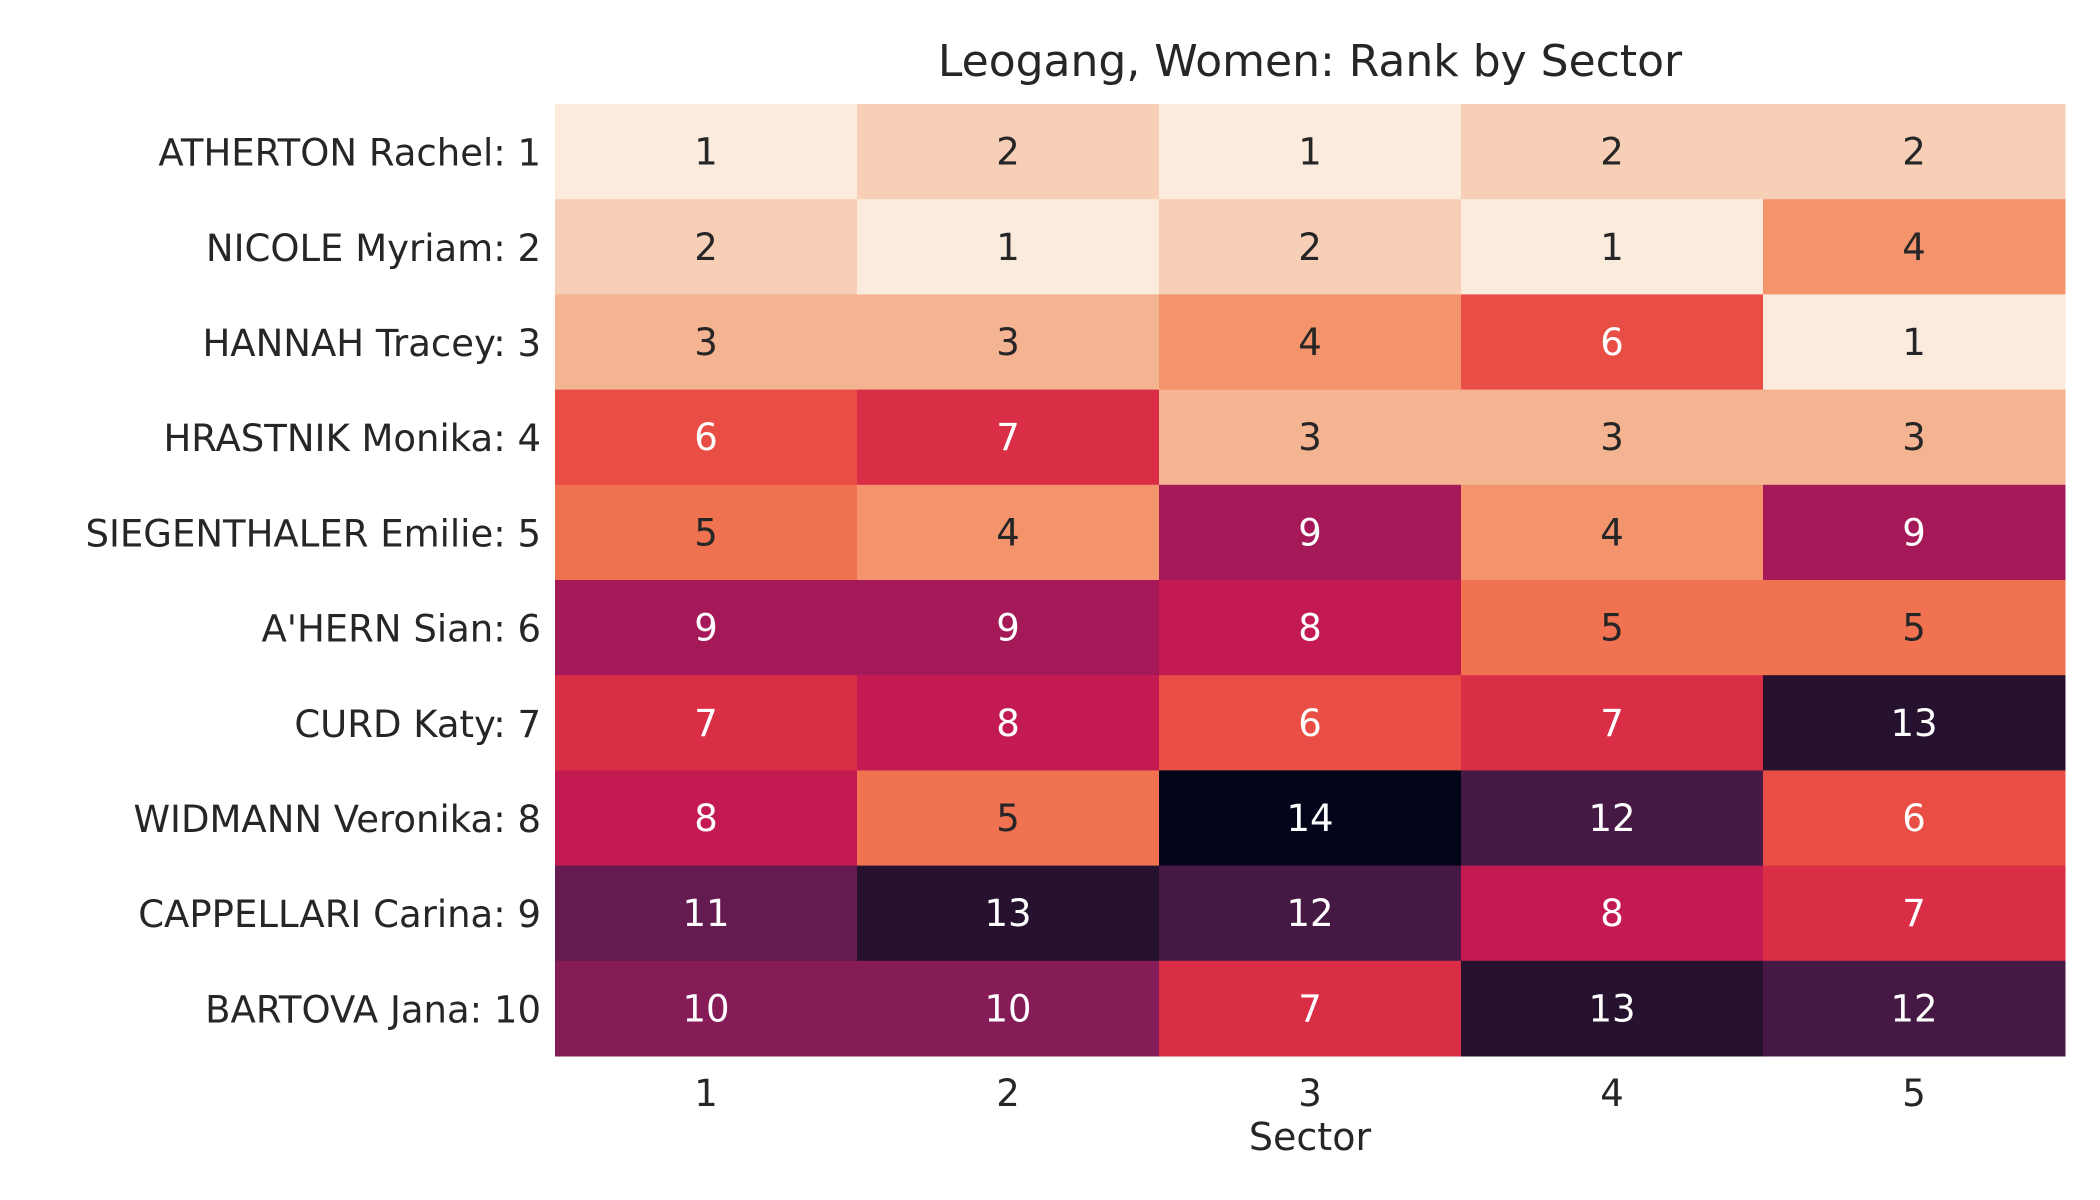 This screenshot has height=1200, width=2100. Describe the element at coordinates (339, 914) in the screenshot. I see `y-tick-label: CAPPELLARI Carina: 9` at that location.